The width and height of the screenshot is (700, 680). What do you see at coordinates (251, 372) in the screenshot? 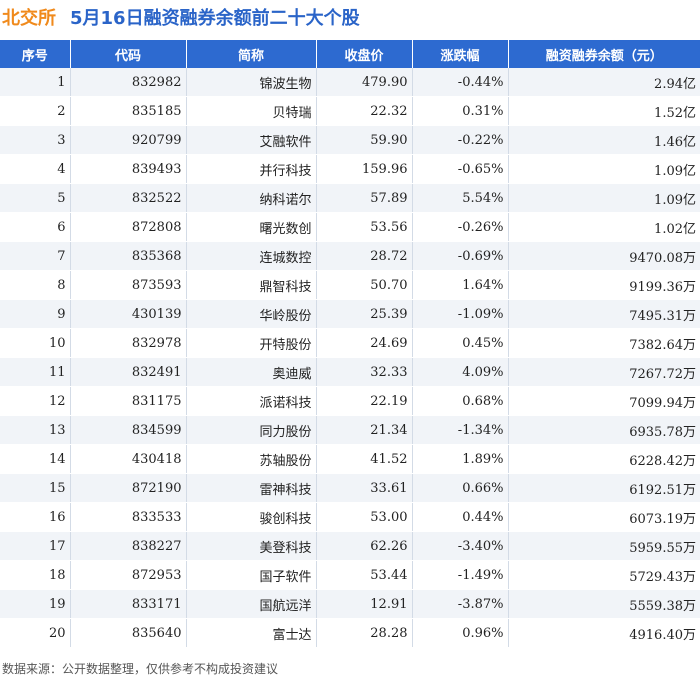
I see `cell-name: 奥迪威` at bounding box center [251, 372].